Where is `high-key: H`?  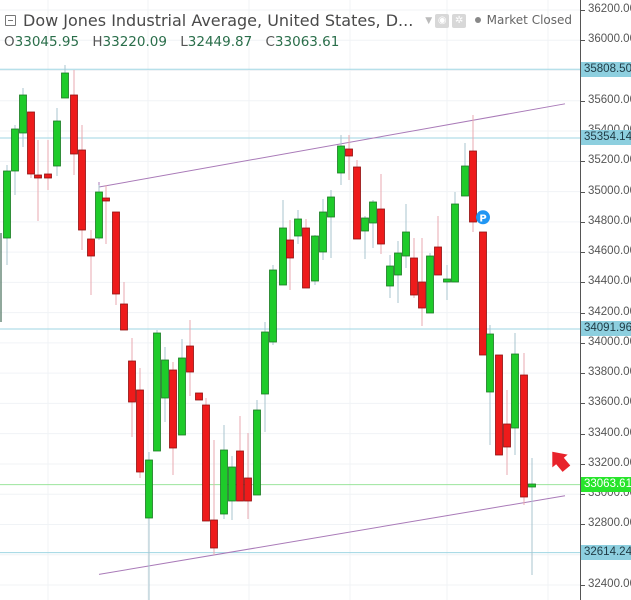 high-key: H is located at coordinates (97, 42).